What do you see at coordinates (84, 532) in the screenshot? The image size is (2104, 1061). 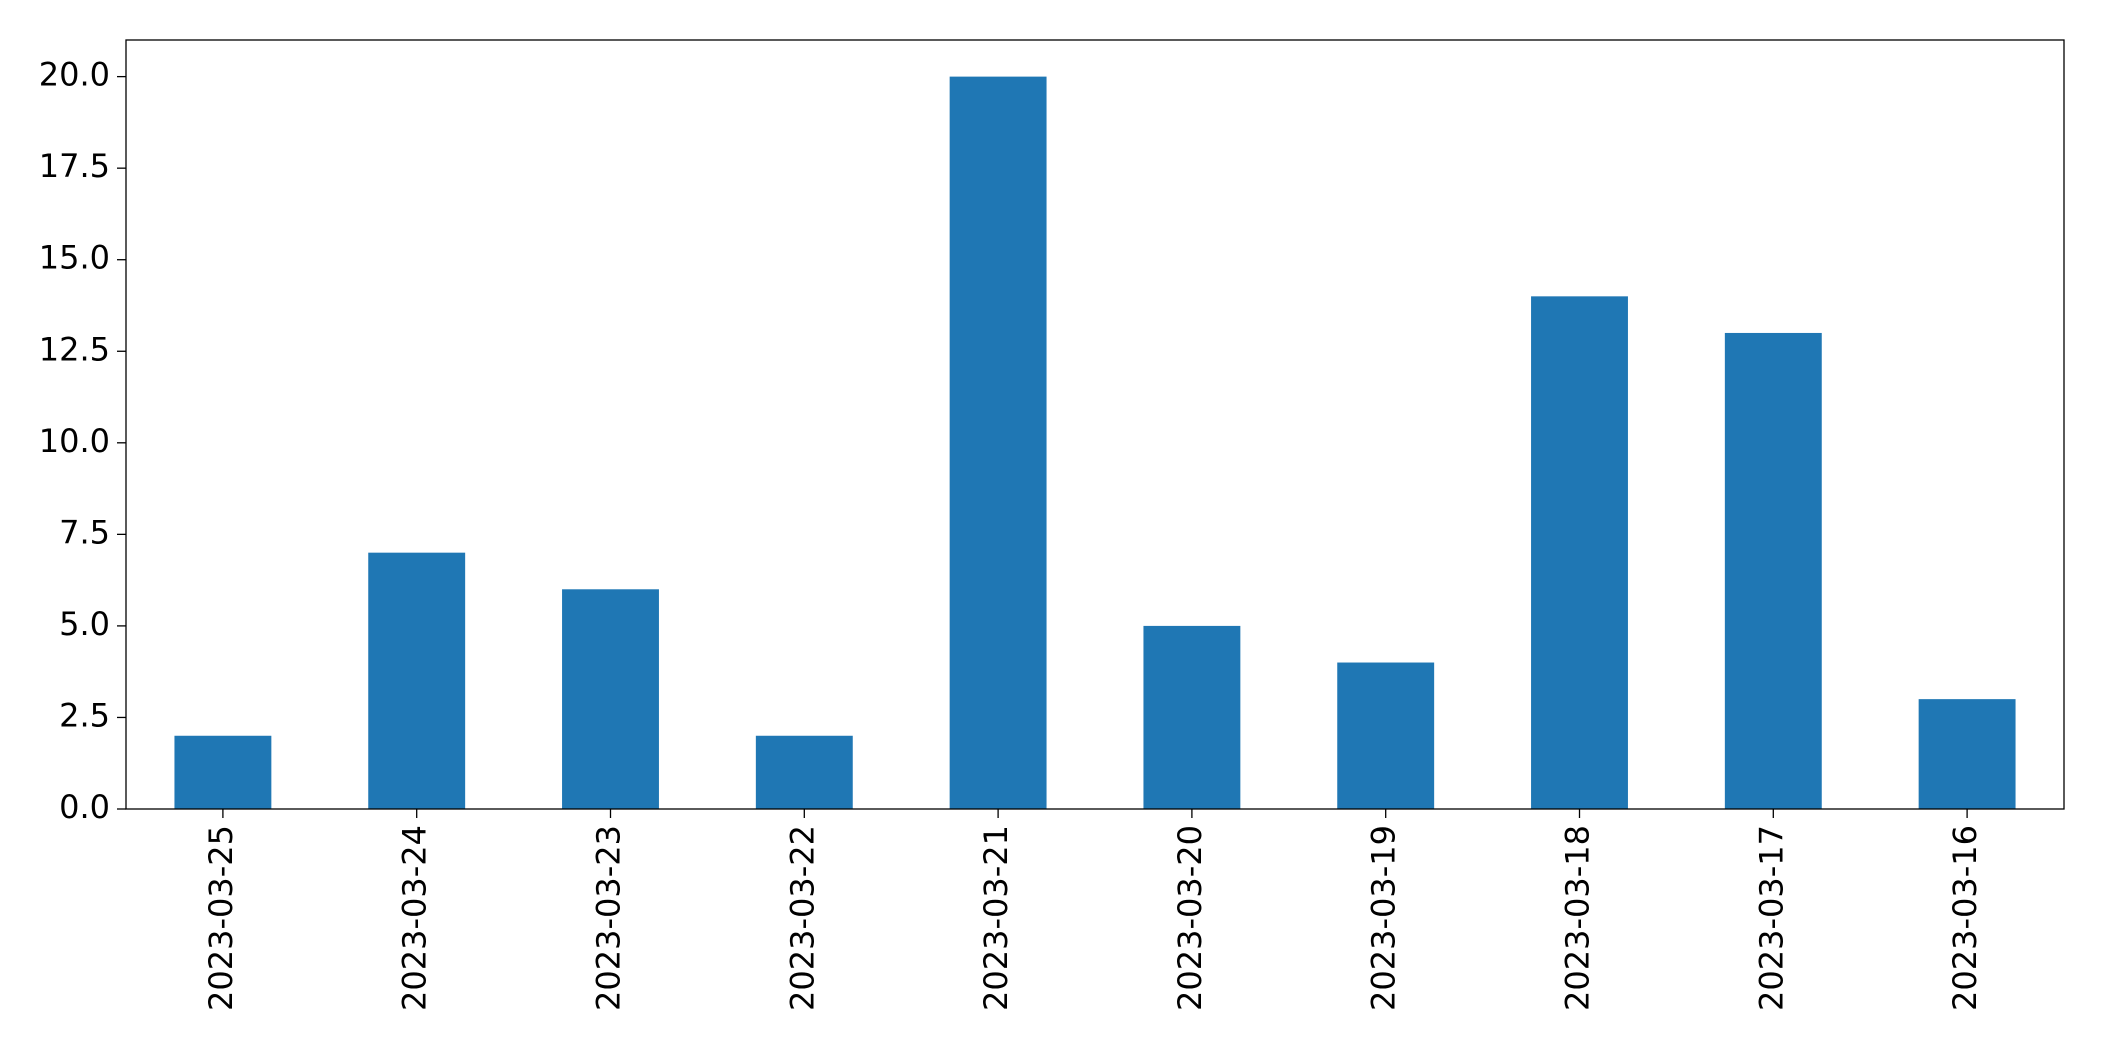 I see `y-tick-label: 7.5` at bounding box center [84, 532].